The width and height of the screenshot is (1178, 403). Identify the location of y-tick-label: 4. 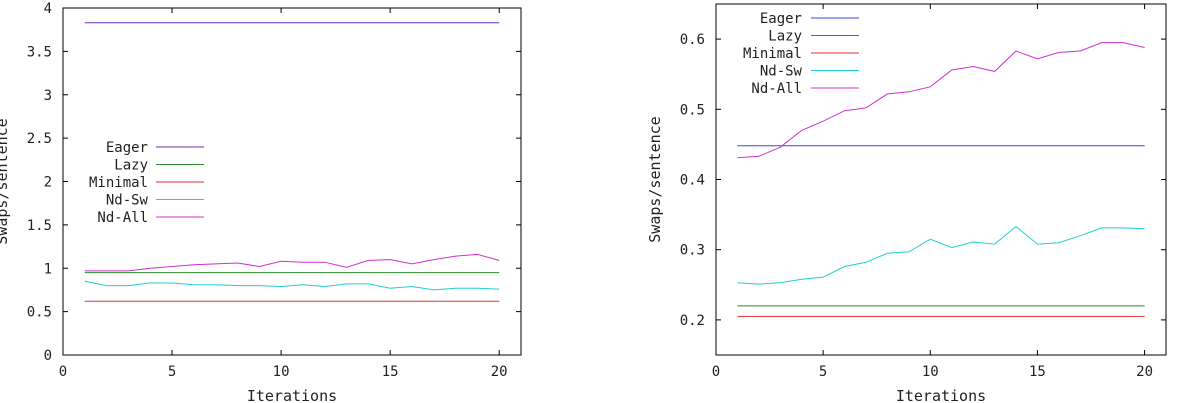
(48, 9).